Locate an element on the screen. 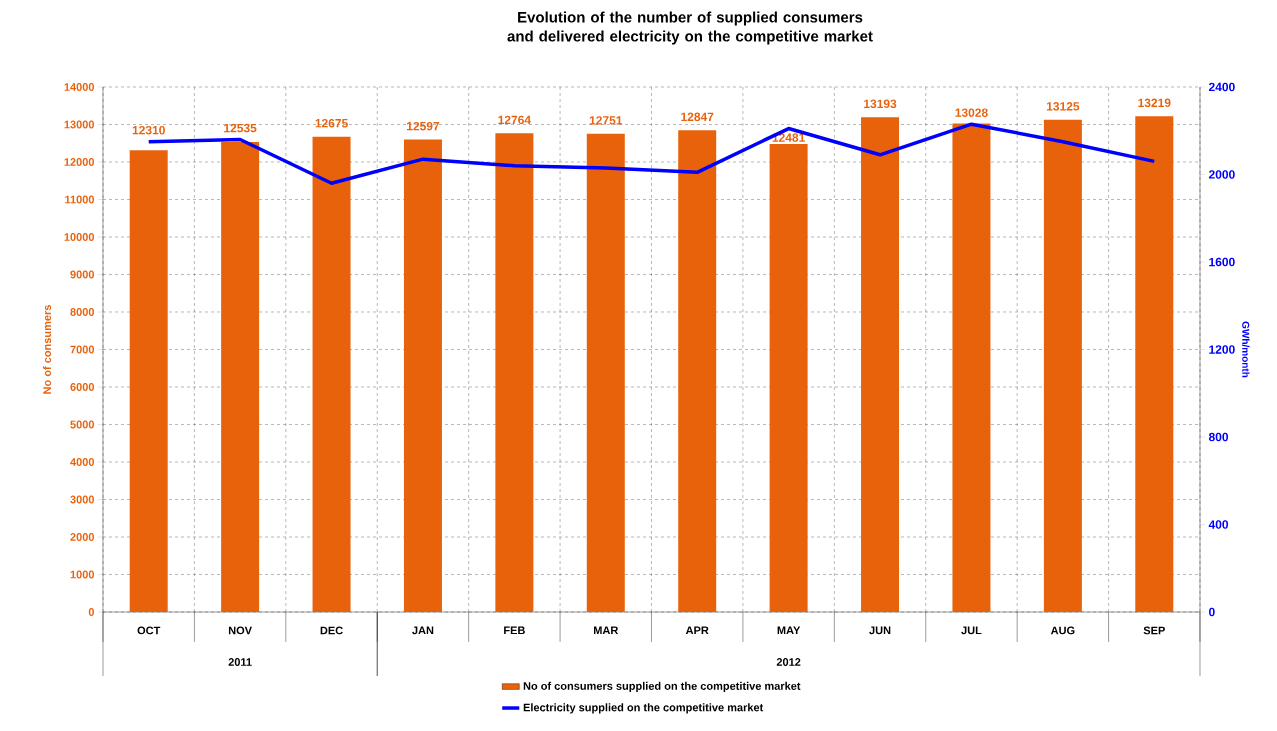 The width and height of the screenshot is (1277, 731). x-tick-label: JUL is located at coordinates (971, 630).